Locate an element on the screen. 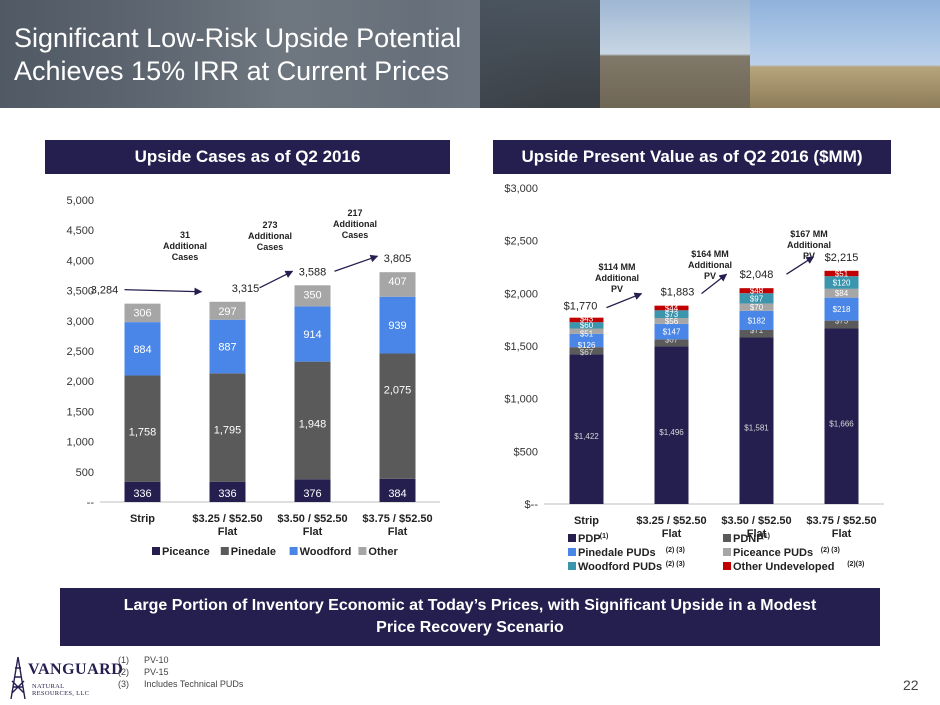 The height and width of the screenshot is (705, 940). bar-value-label: 1,758 is located at coordinates (143, 433).